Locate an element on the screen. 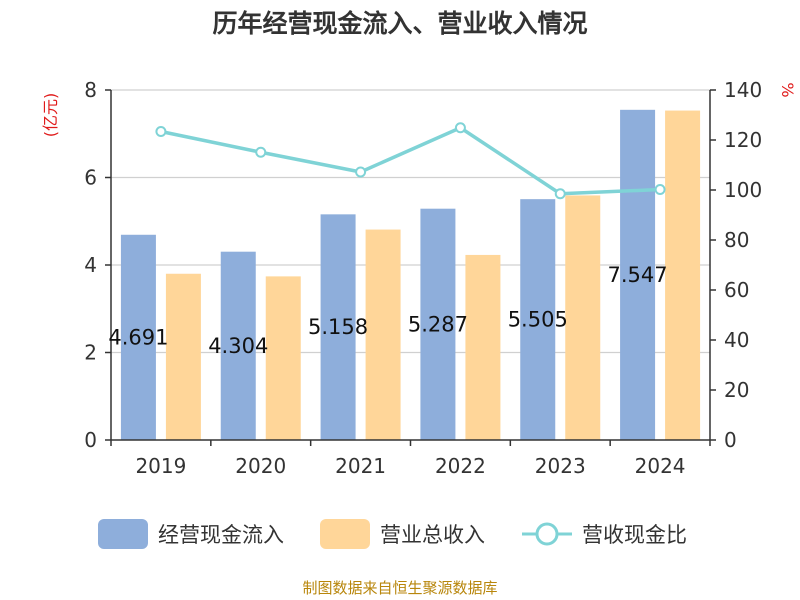 The height and width of the screenshot is (600, 800). right-axis-tick-label: 100 is located at coordinates (743, 190).